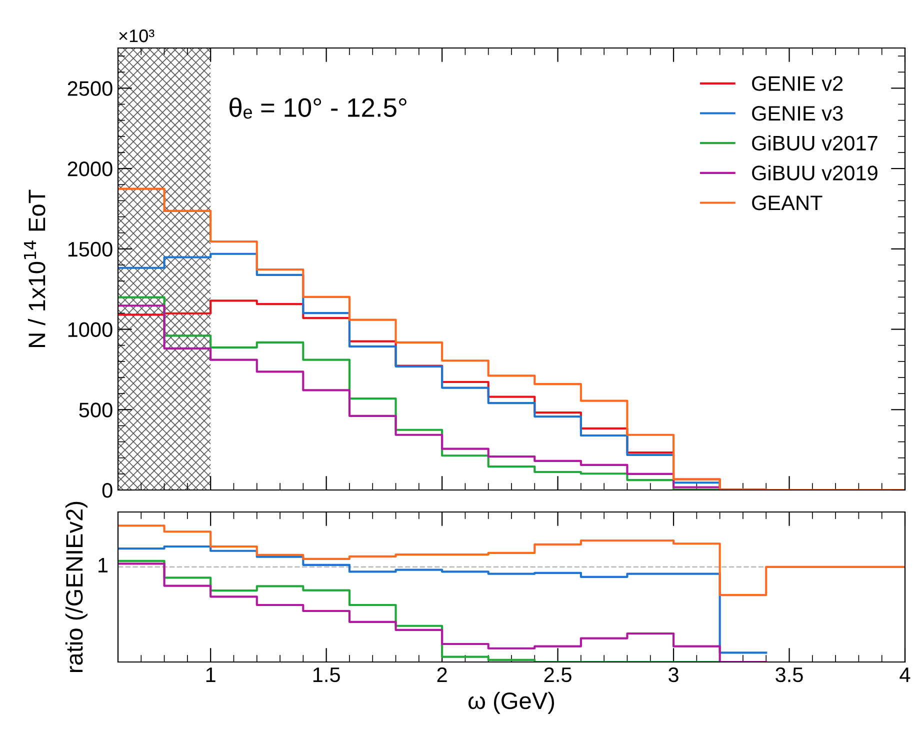  Describe the element at coordinates (90, 88) in the screenshot. I see `y-tick-label: 2500` at that location.